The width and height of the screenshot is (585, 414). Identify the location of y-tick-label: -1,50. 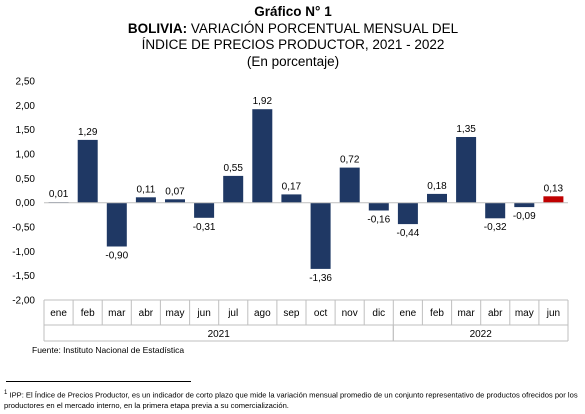
(23, 276).